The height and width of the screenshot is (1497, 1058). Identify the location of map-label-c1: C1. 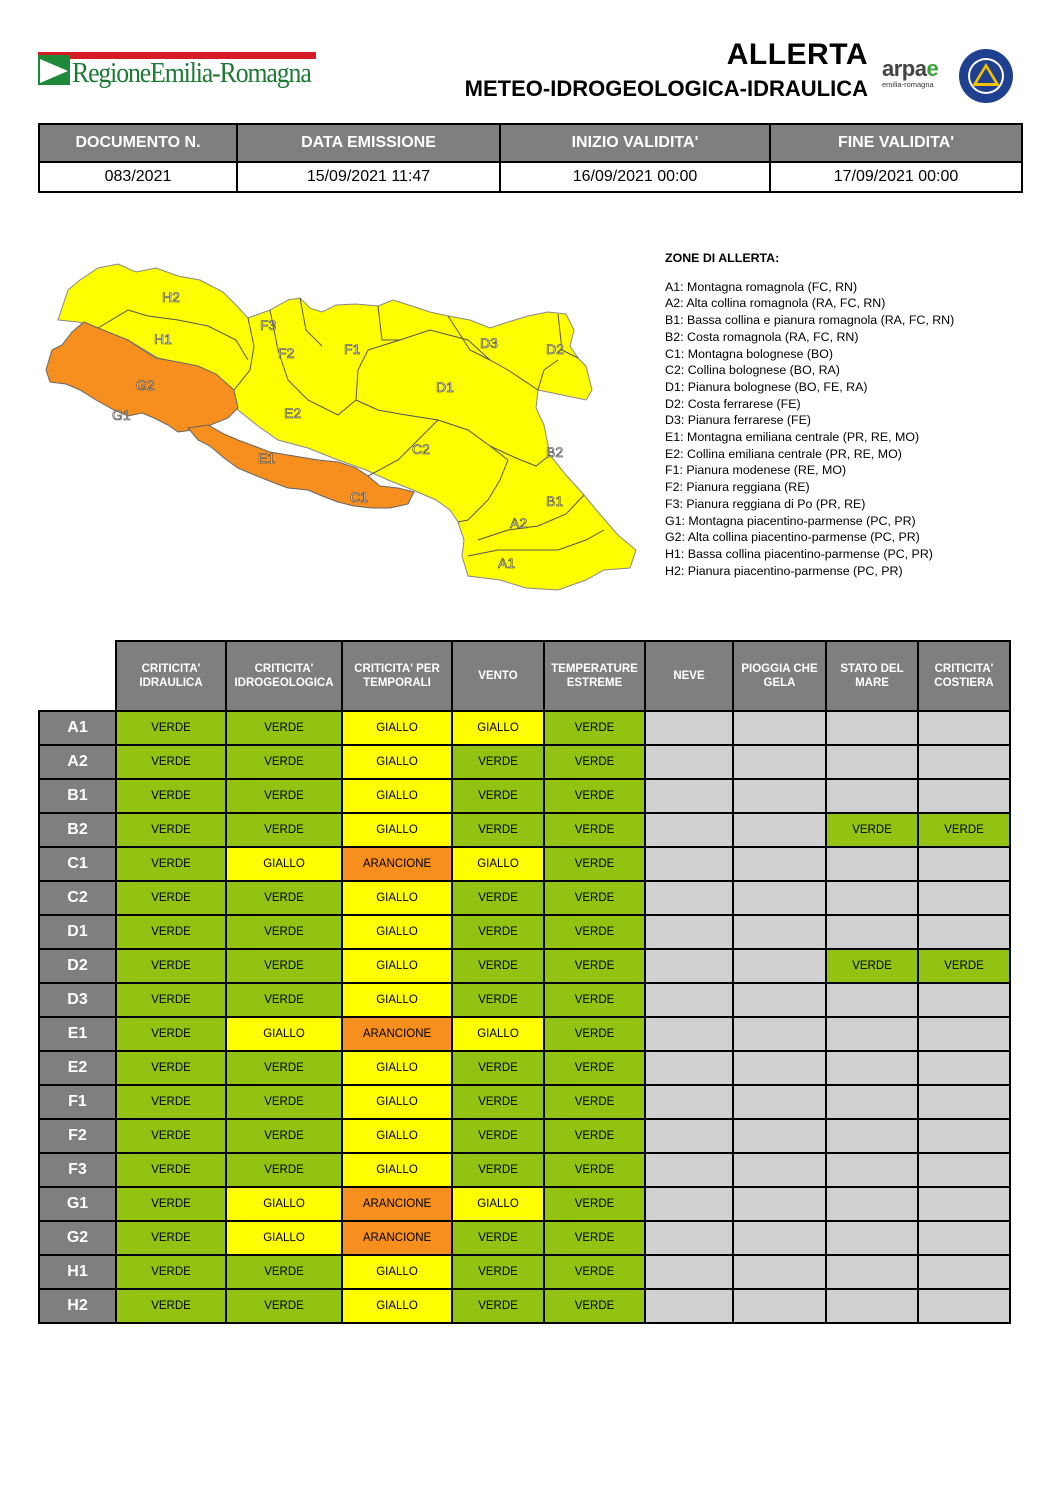
(359, 497).